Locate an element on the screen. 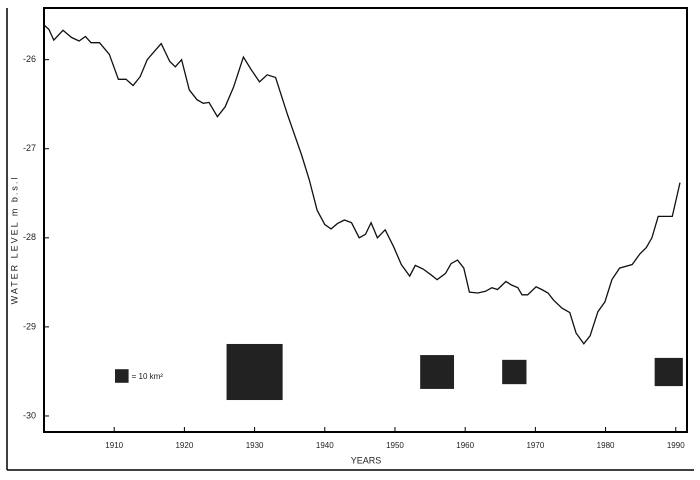 This screenshot has height=480, width=700. y-tick-label: -28 is located at coordinates (29, 237).